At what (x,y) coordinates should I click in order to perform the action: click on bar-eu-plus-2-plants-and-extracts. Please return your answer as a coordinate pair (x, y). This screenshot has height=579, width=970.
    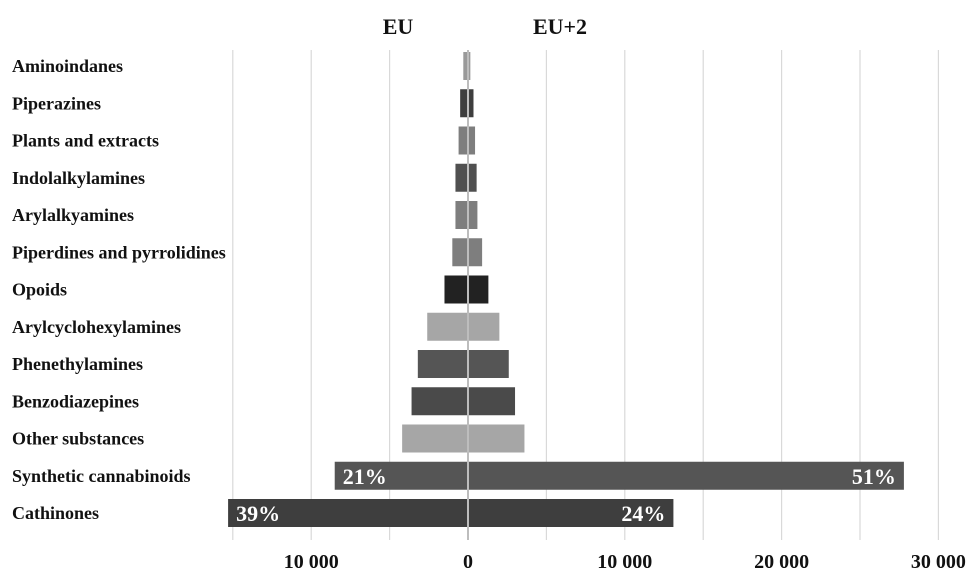
    Looking at the image, I should click on (472, 140).